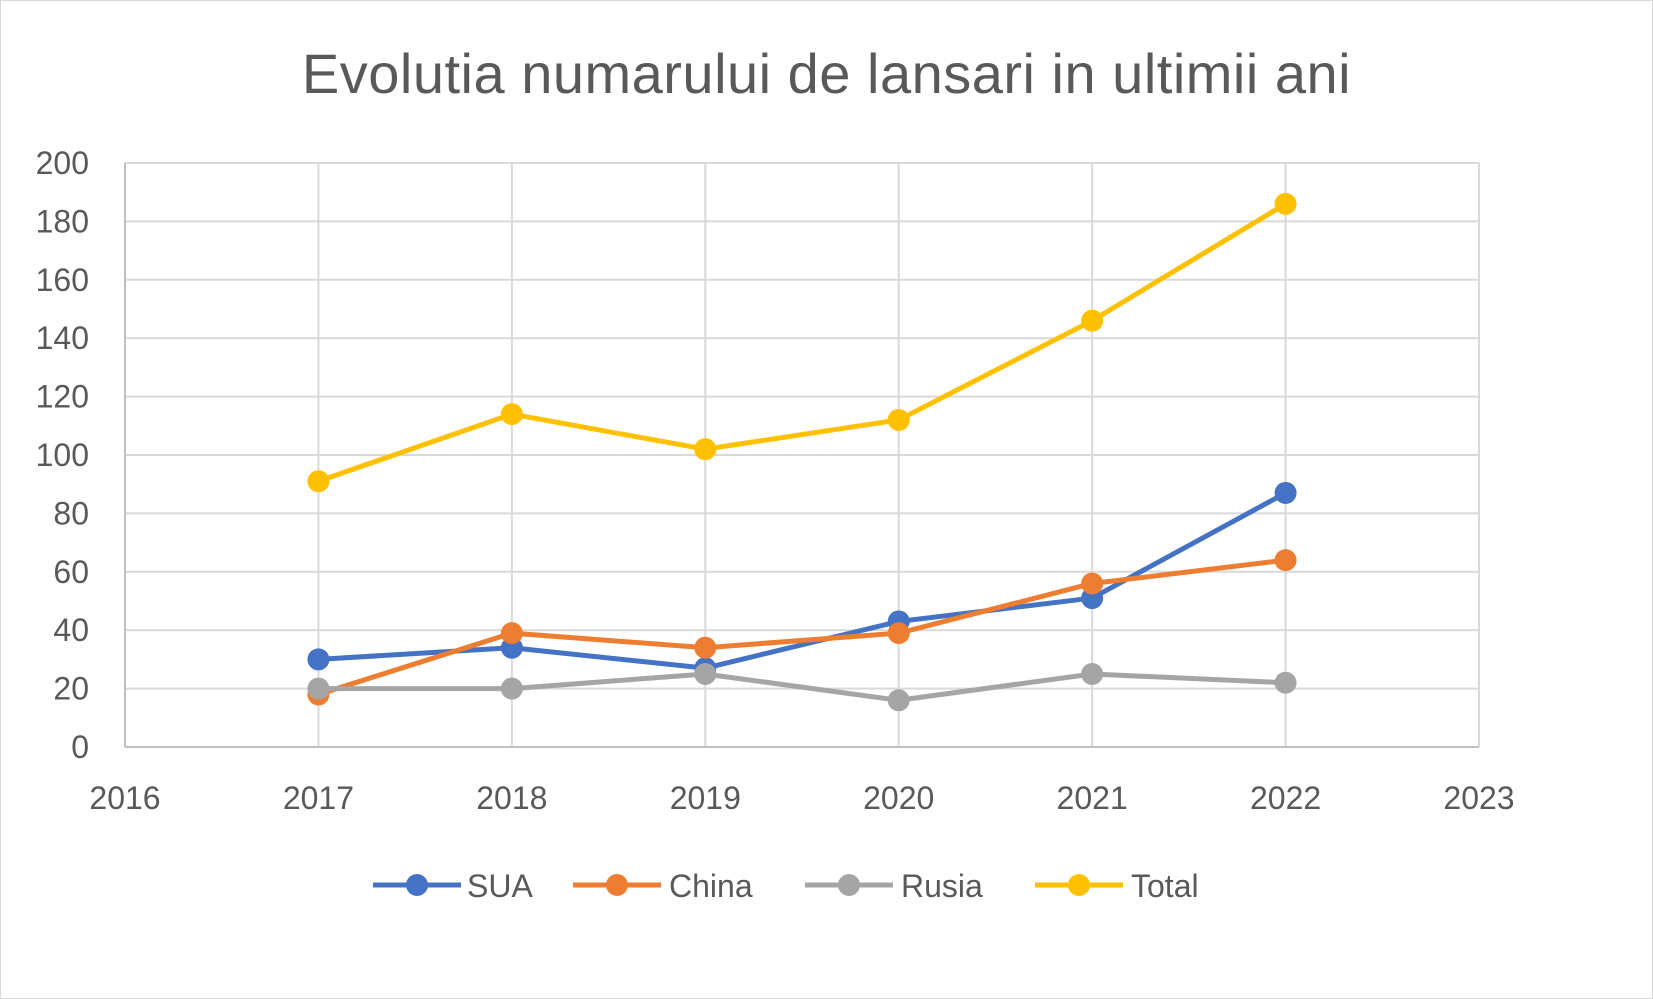 Image resolution: width=1653 pixels, height=999 pixels. What do you see at coordinates (453, 886) in the screenshot?
I see `legend-item-sua: SUA` at bounding box center [453, 886].